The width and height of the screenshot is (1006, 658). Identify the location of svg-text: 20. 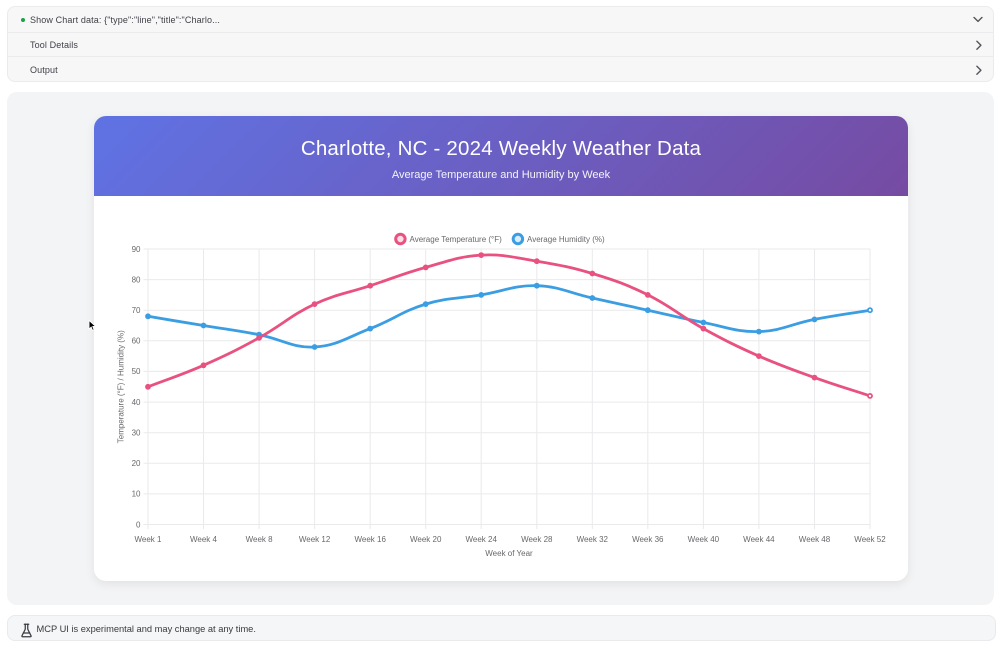
(136, 463).